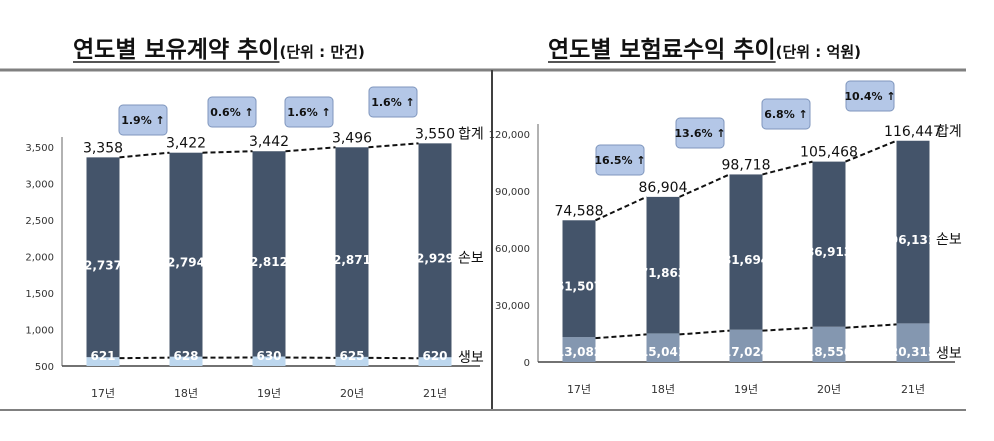 This screenshot has width=994, height=441. I want to click on total-value-label: 3,496, so click(352, 138).